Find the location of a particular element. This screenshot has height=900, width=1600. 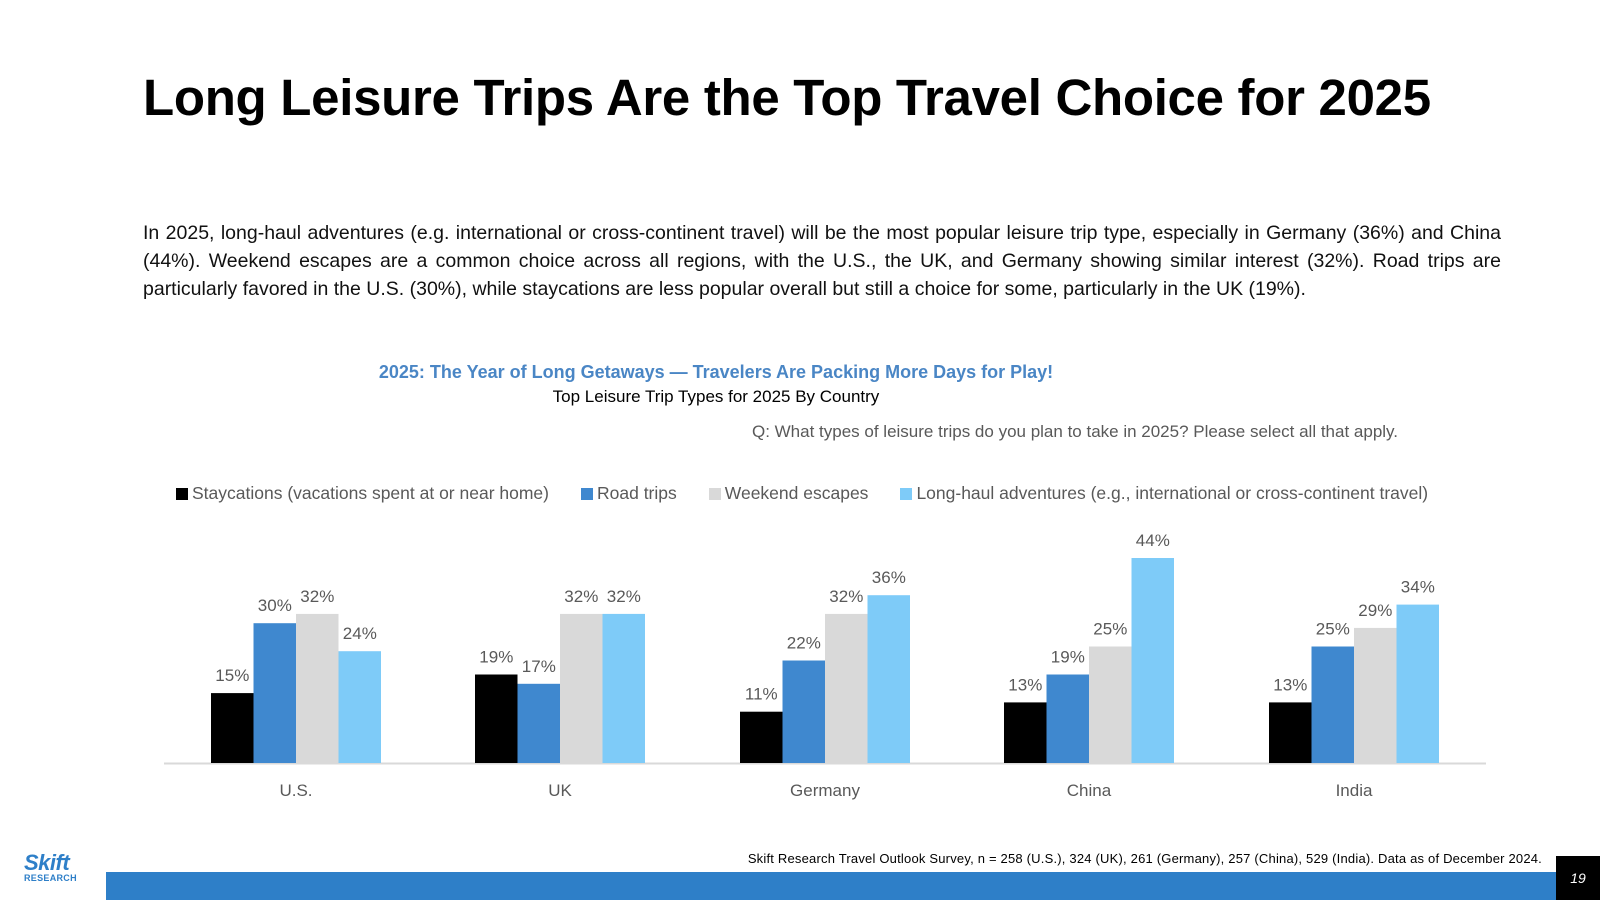

data-label-u-s-series-4: 24% is located at coordinates (360, 633).